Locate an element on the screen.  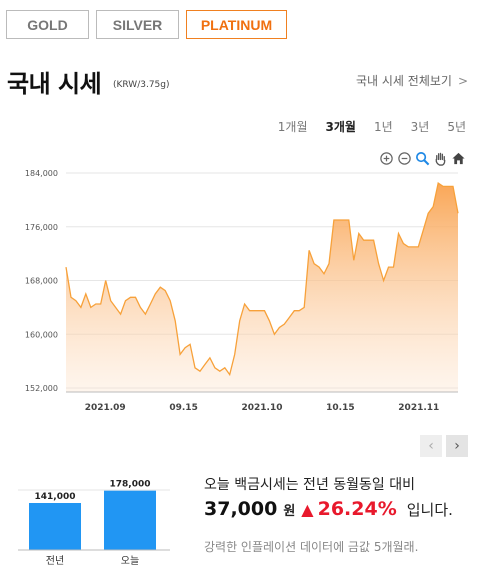
view-all-label: 국내 시세 전체보기 is located at coordinates (403, 81).